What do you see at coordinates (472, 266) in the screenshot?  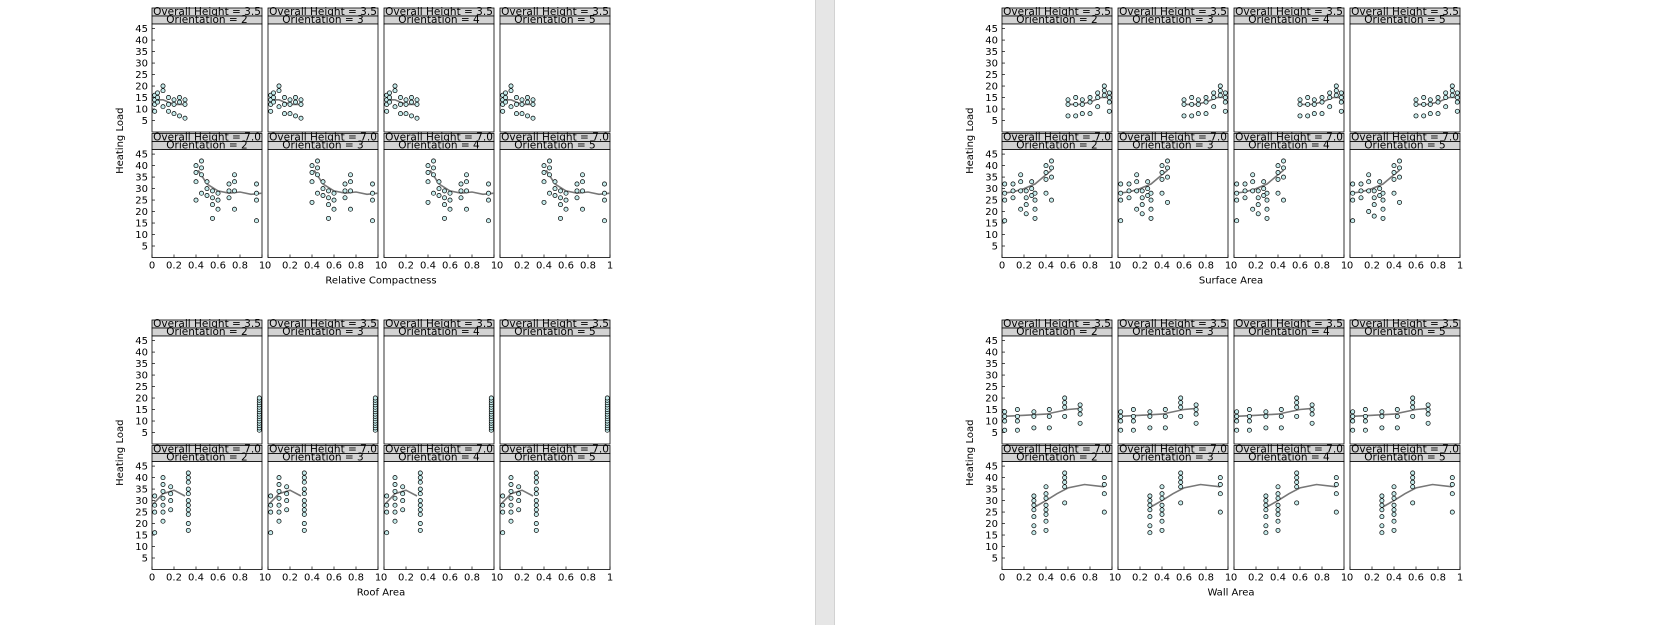 I see `x-tick-label: 0.8` at bounding box center [472, 266].